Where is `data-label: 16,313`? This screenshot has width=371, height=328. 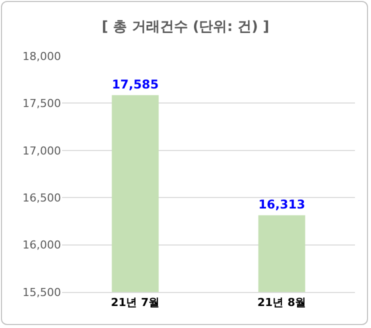
data-label: 16,313 is located at coordinates (282, 205).